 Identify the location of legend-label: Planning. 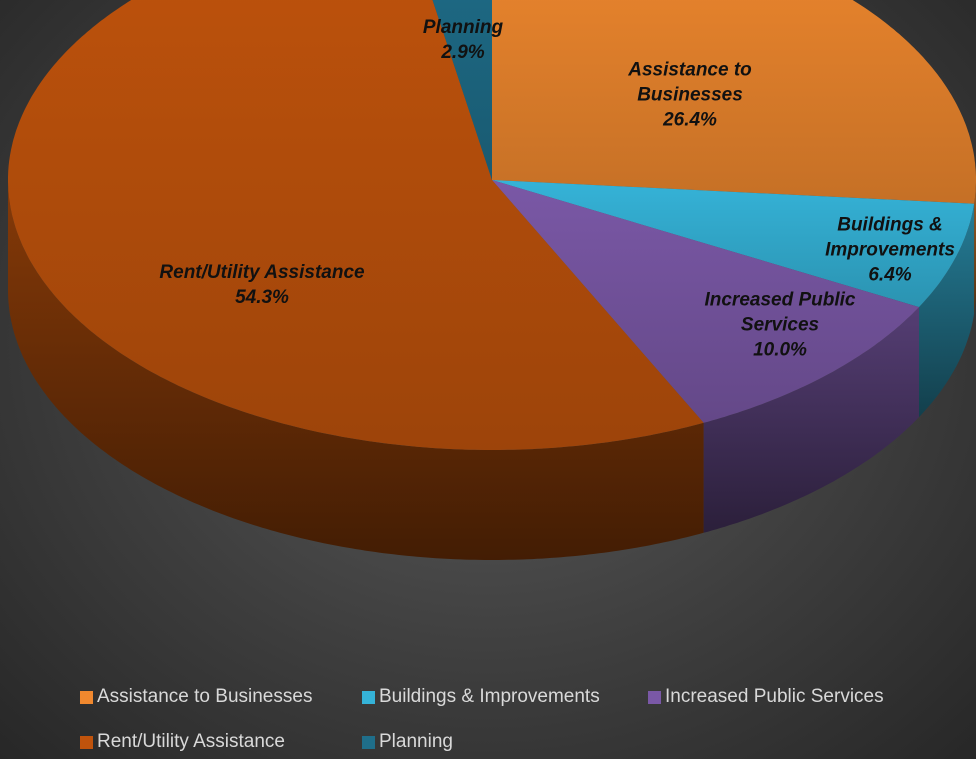
(416, 741).